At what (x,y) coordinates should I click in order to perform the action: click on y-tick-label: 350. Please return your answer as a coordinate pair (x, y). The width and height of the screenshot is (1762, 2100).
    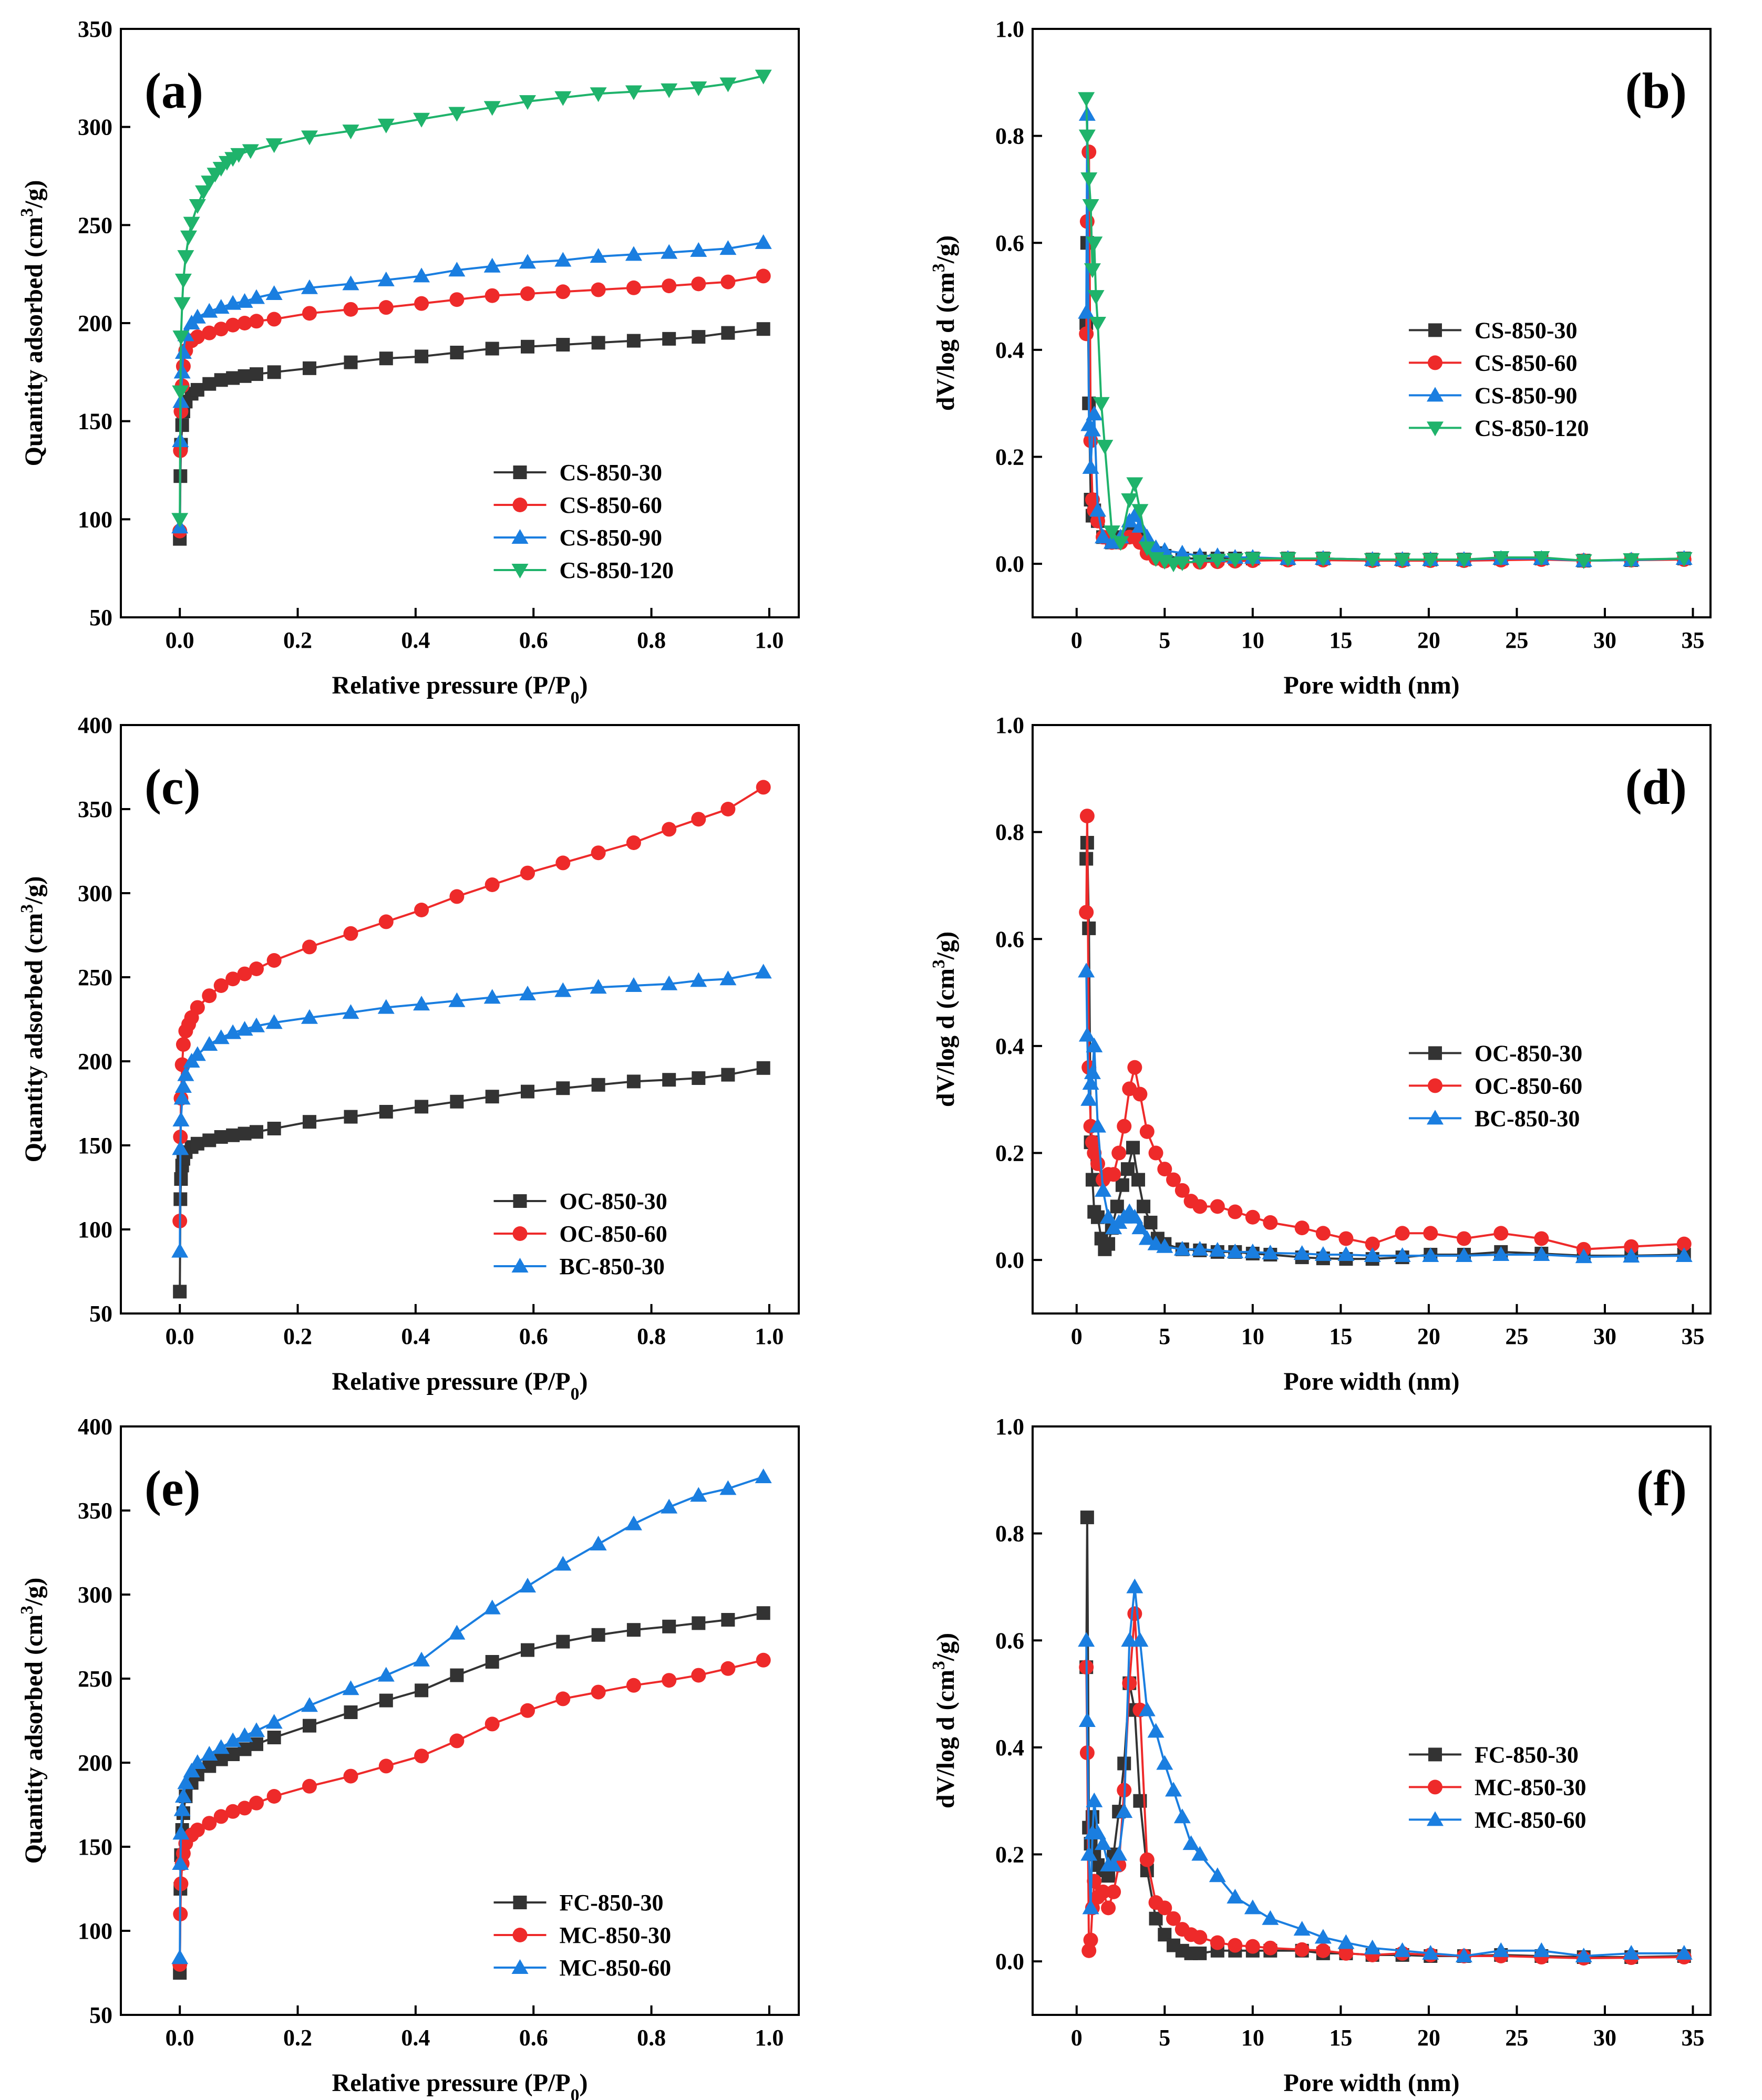
    Looking at the image, I should click on (95, 1511).